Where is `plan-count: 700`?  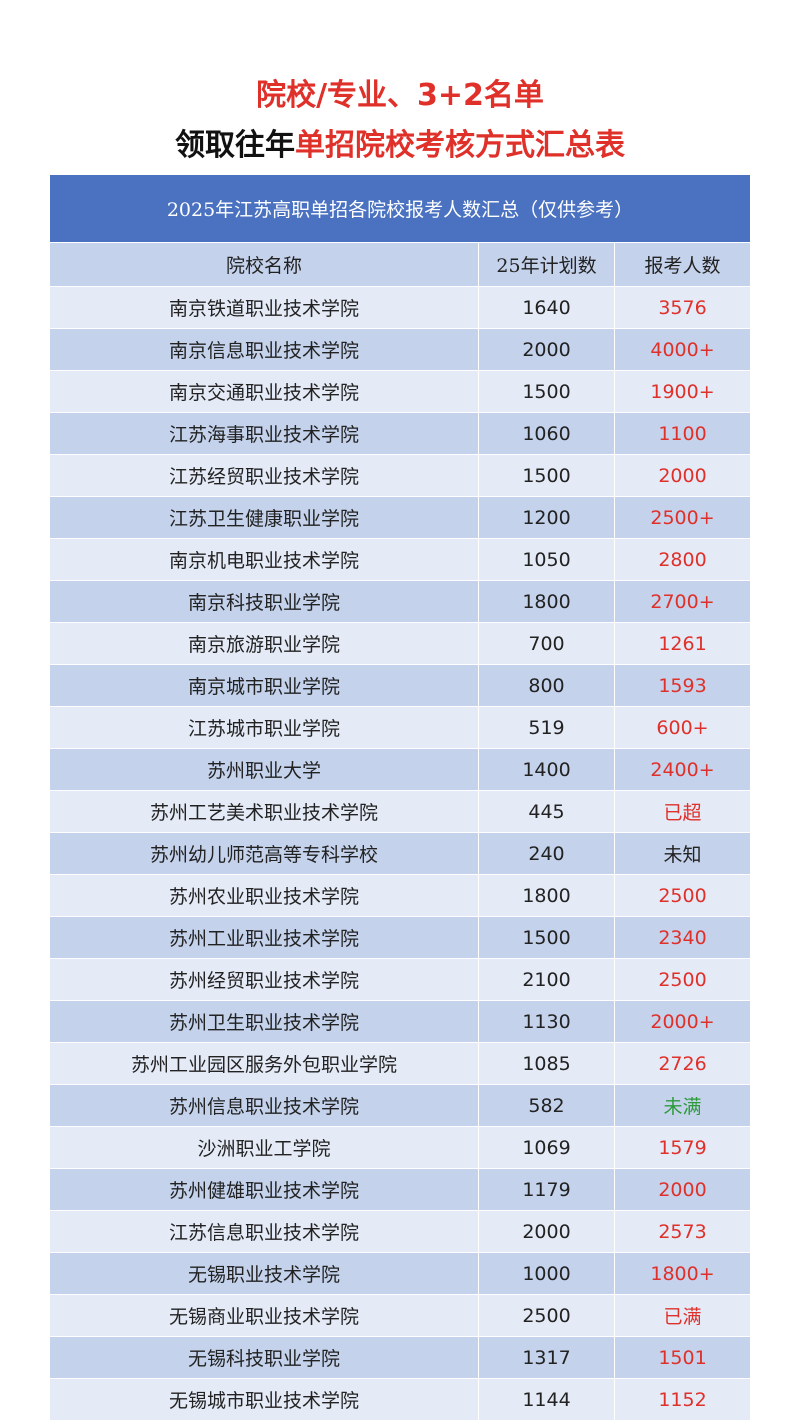
plan-count: 700 is located at coordinates (546, 643).